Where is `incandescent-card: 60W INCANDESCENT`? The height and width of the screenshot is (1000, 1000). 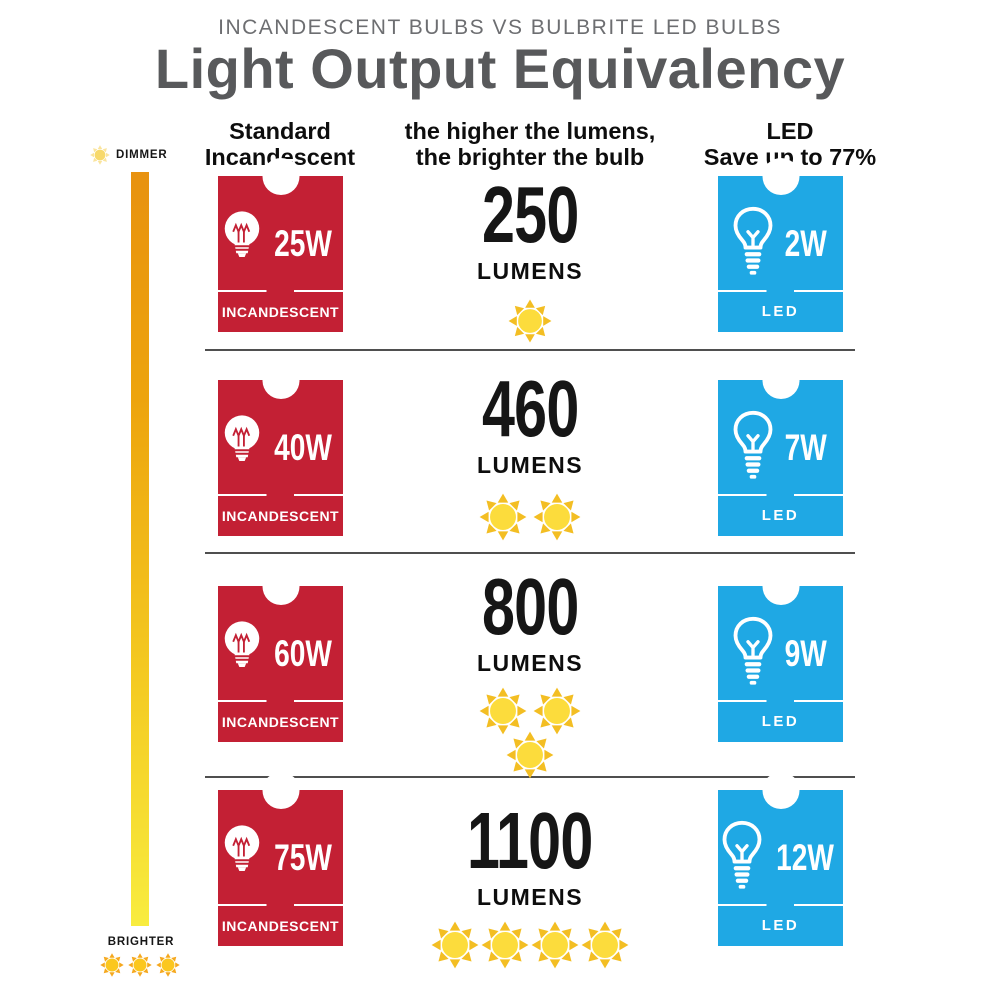 incandescent-card: 60W INCANDESCENT is located at coordinates (280, 655).